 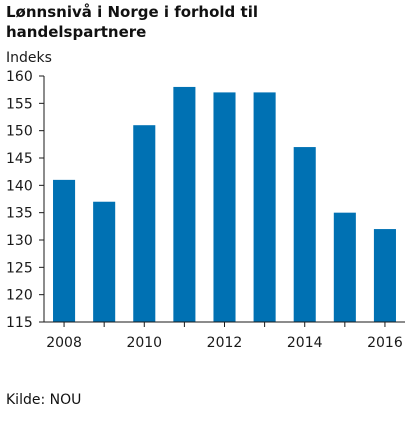 I want to click on bar-2014, so click(x=304, y=234).